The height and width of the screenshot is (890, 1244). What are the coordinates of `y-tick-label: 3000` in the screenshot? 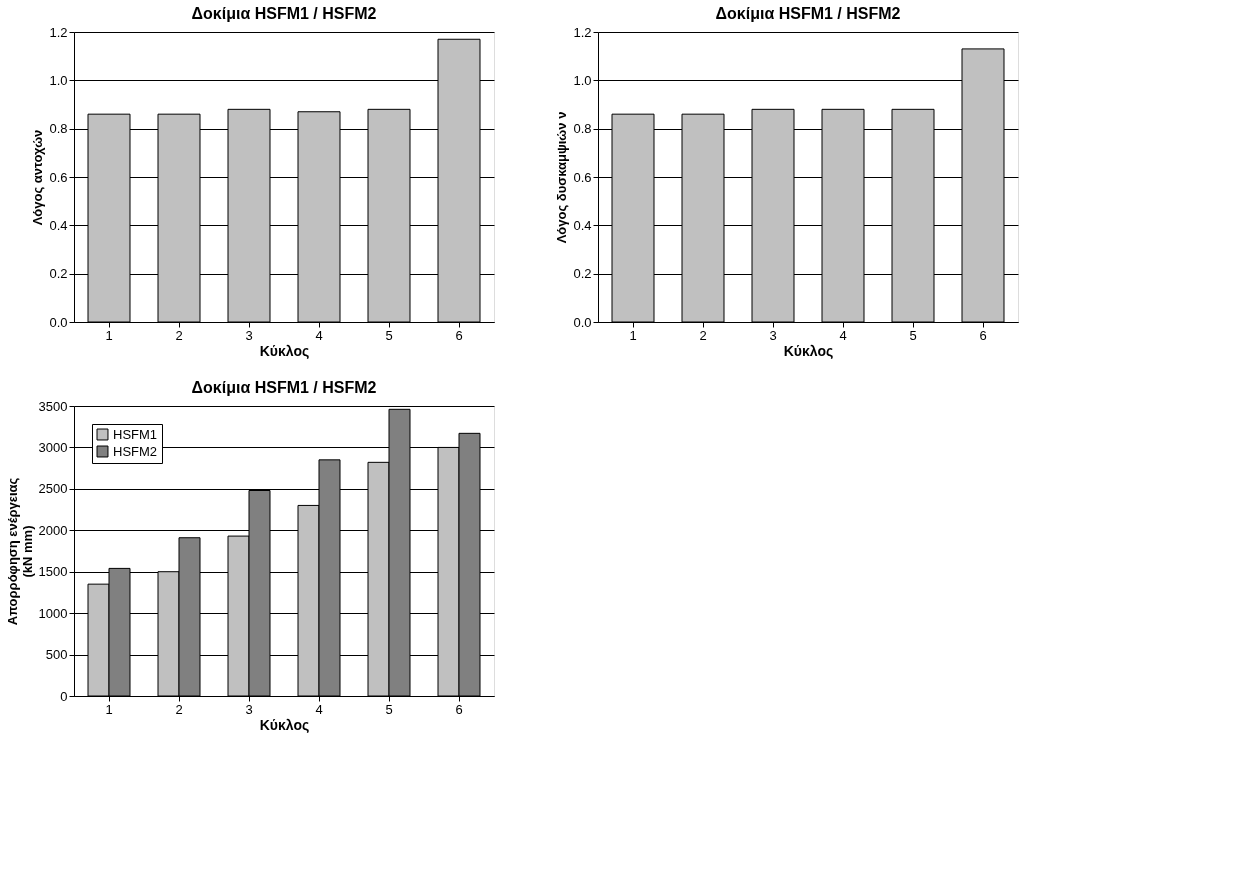 It's located at (53, 447).